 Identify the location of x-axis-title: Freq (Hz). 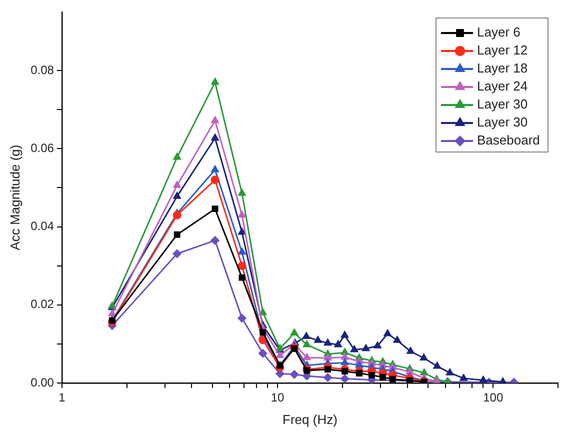
(310, 419).